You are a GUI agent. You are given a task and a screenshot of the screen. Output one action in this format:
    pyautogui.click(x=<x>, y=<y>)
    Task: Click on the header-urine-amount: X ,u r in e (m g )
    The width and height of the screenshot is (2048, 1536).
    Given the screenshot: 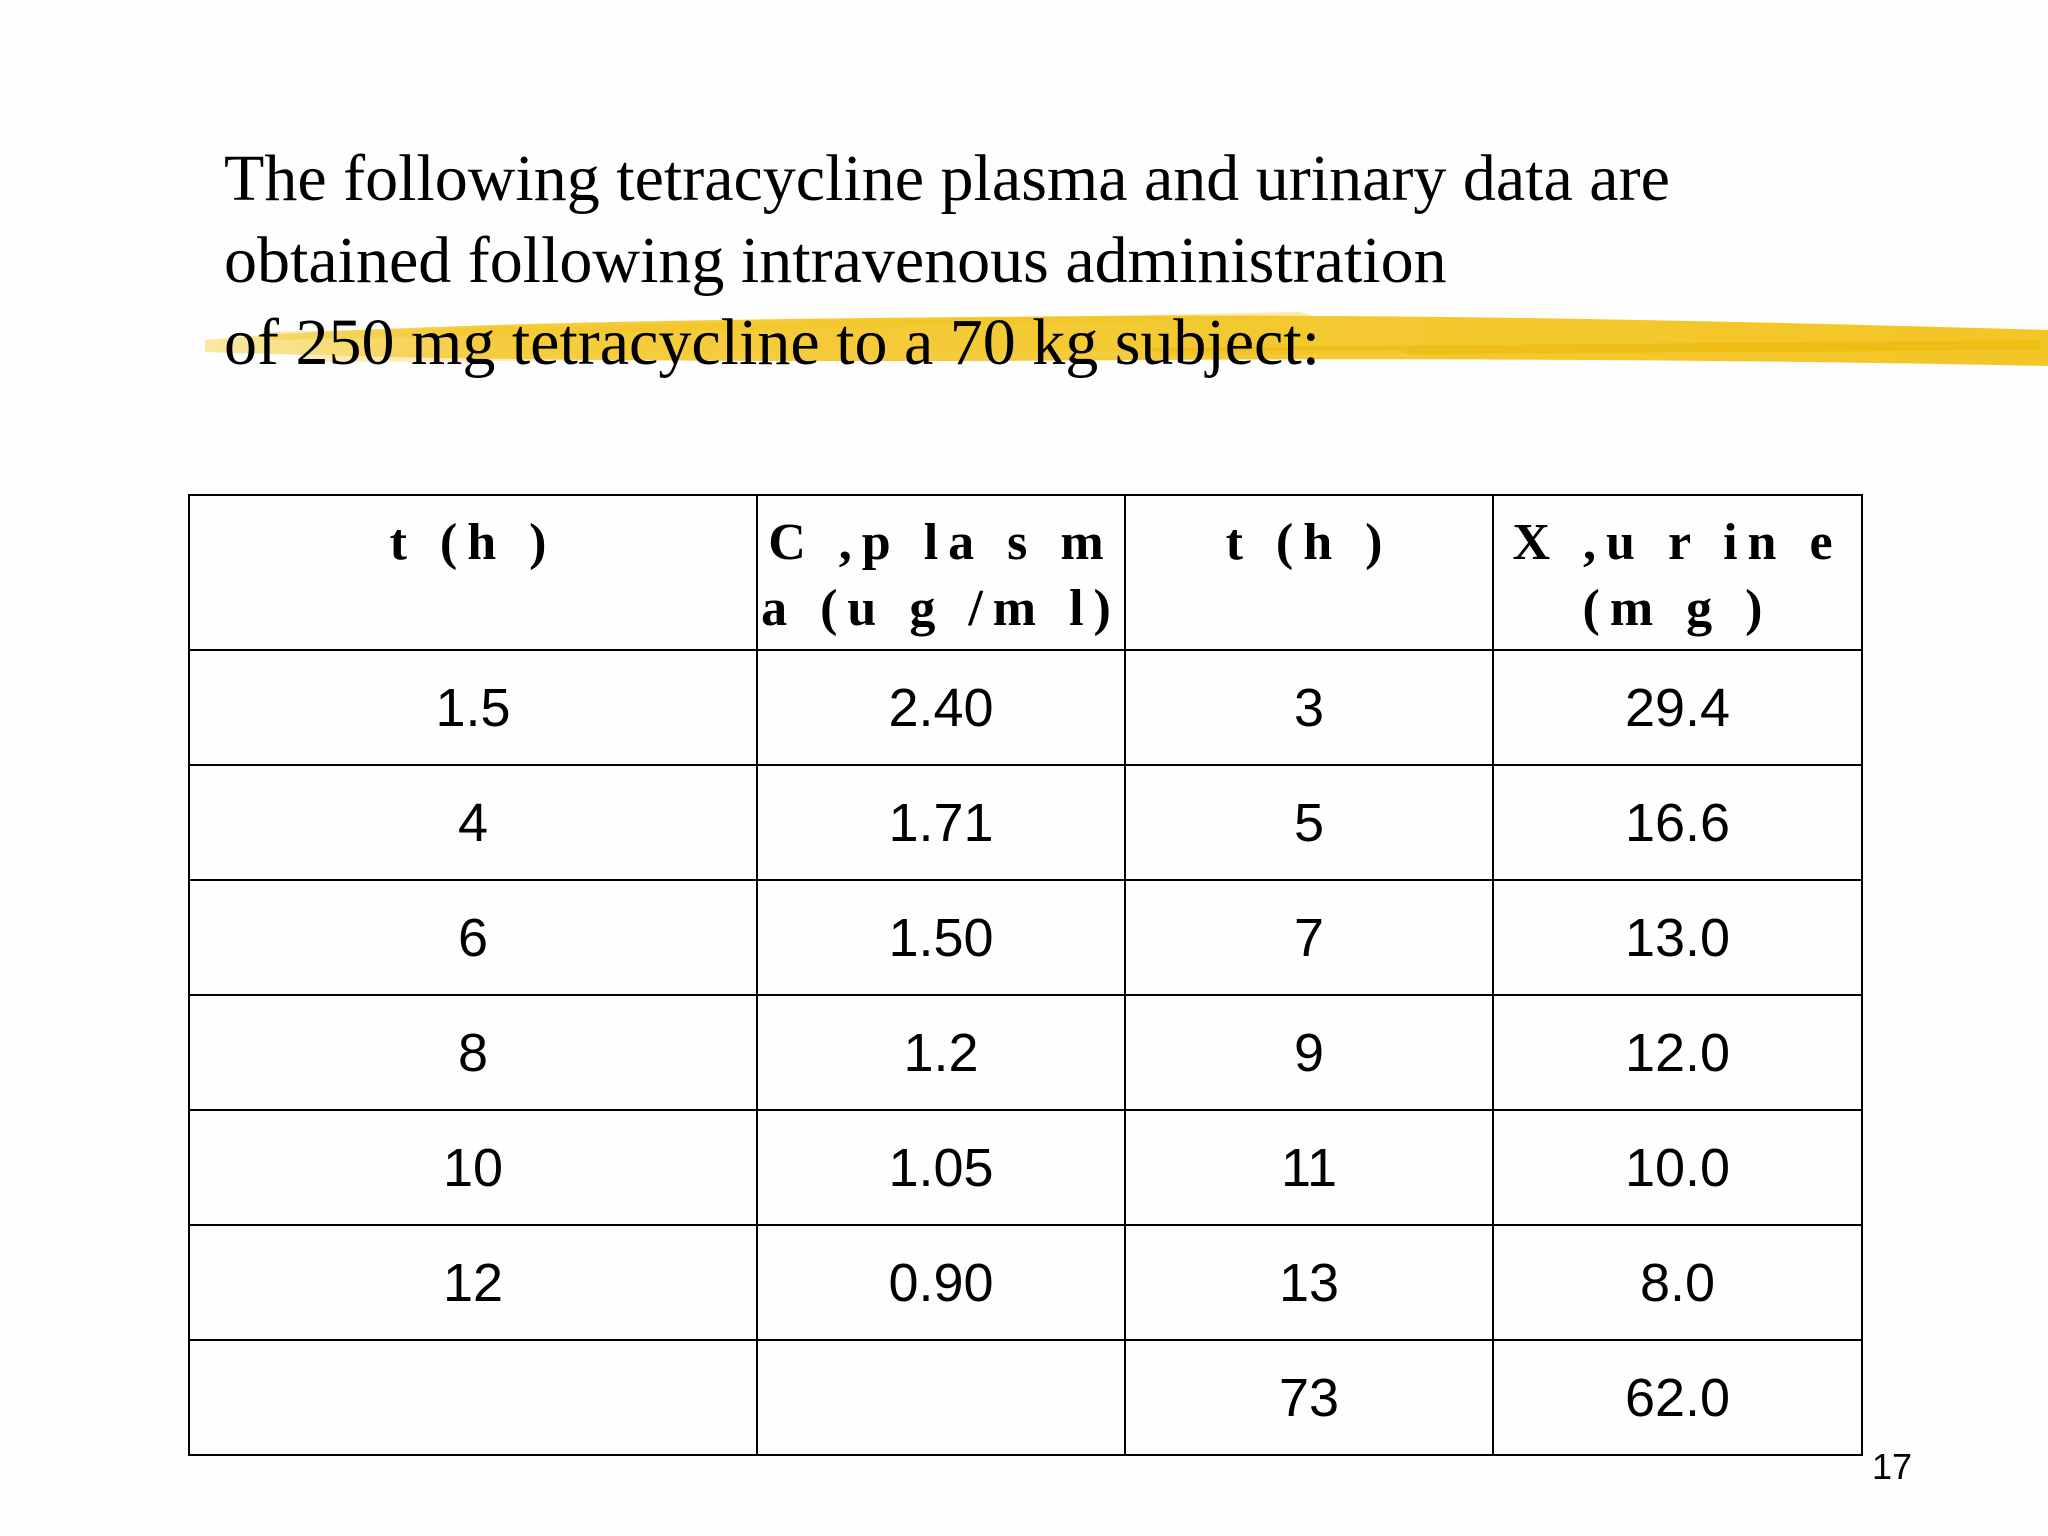 What is the action you would take?
    pyautogui.click(x=1677, y=572)
    